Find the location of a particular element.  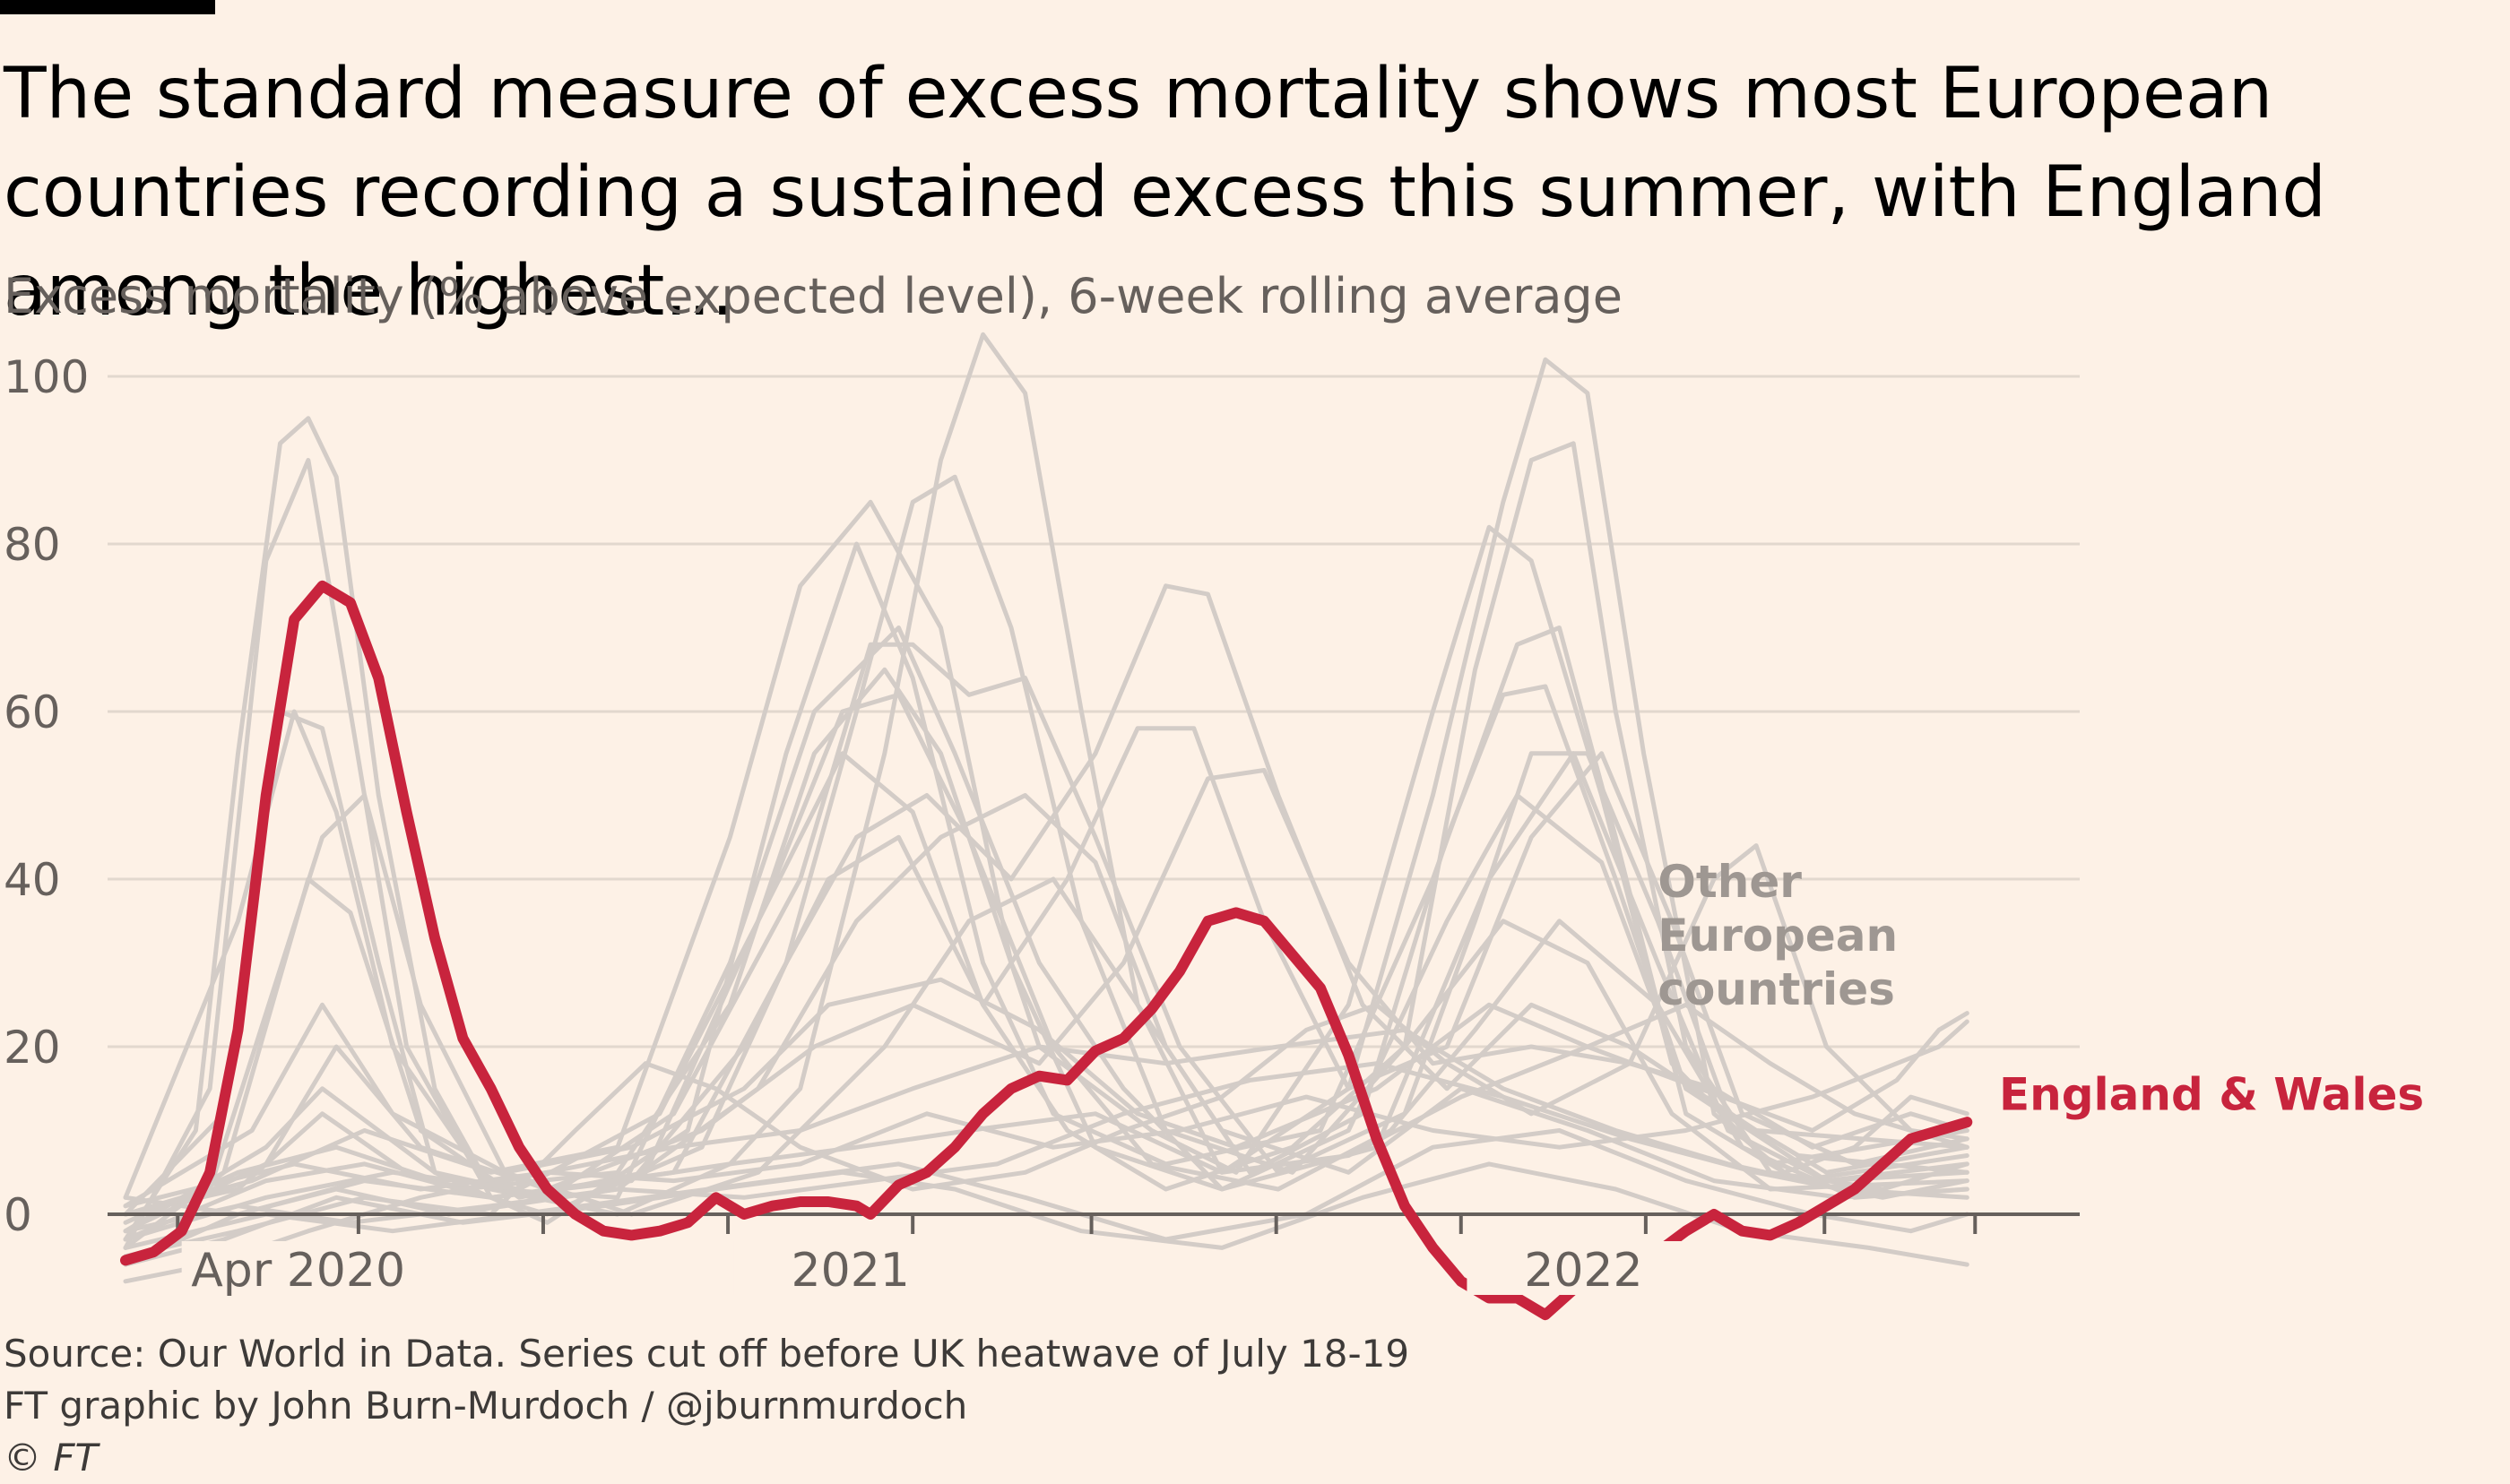

x-tick-label: 2022 is located at coordinates (1583, 1271).